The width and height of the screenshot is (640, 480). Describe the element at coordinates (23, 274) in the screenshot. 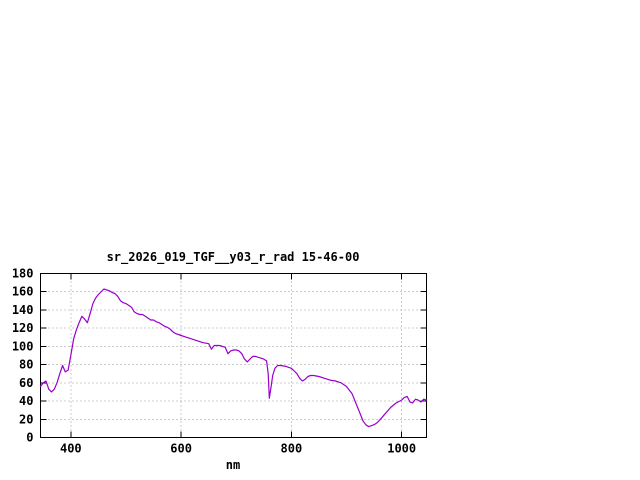

I see `y-tick-label: 180` at that location.